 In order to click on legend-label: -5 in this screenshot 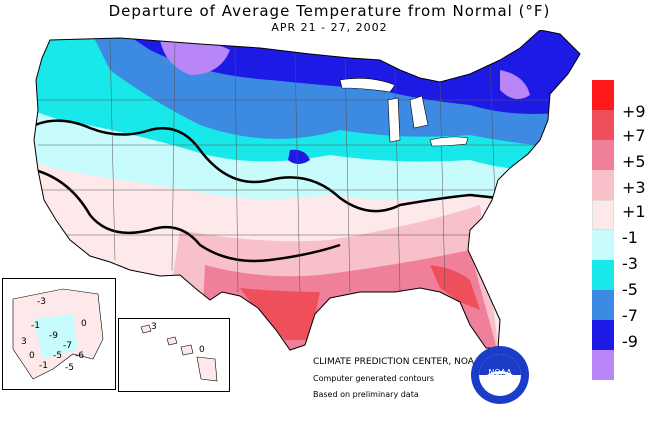, I will do `click(630, 289)`.